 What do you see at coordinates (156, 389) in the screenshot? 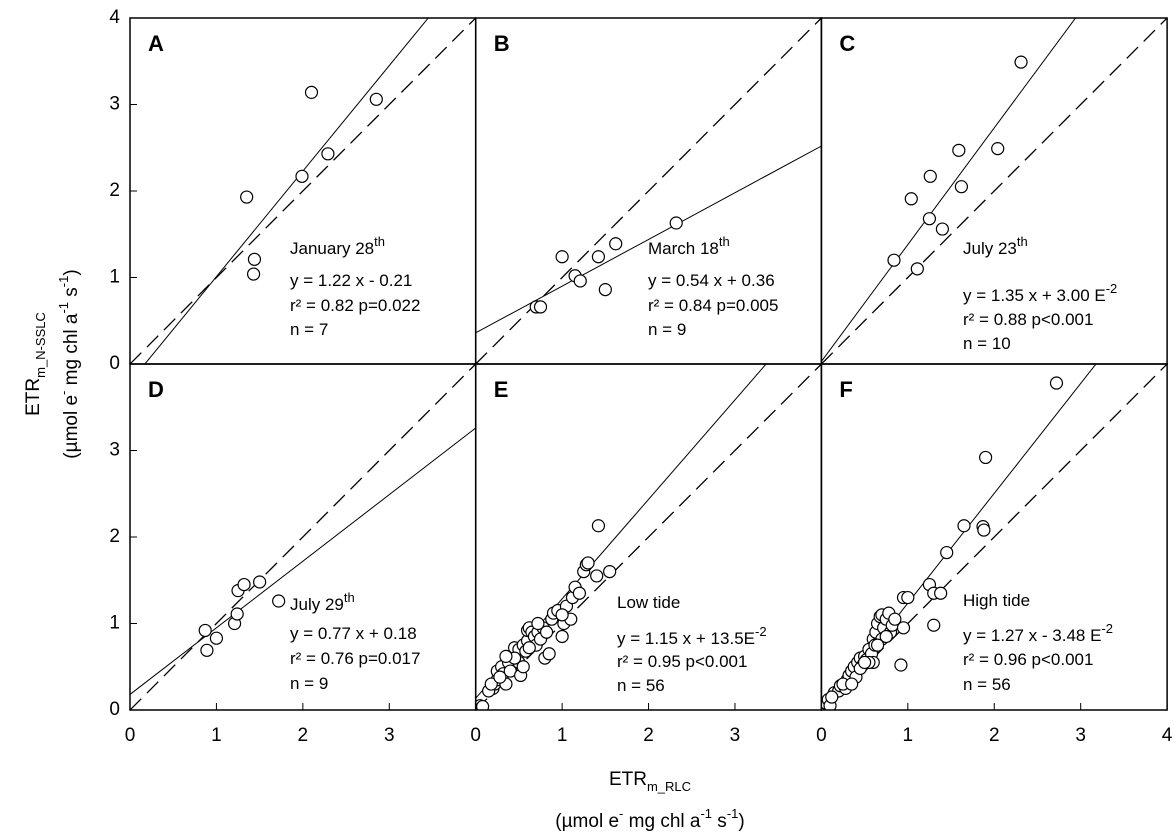
I see `panel-label: D` at bounding box center [156, 389].